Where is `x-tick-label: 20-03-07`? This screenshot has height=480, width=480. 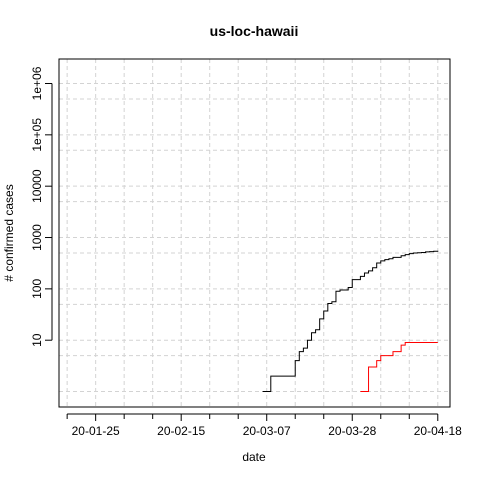
x-tick-label: 20-03-07 is located at coordinates (267, 431).